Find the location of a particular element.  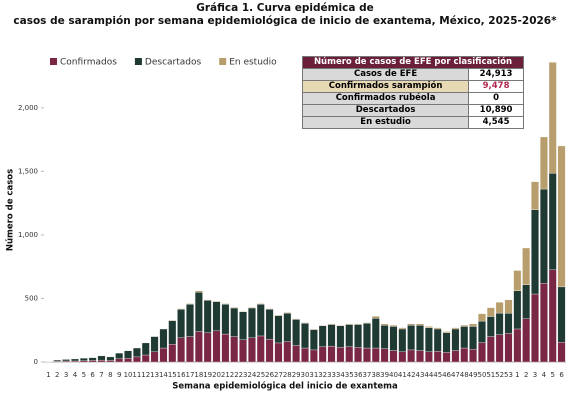

x-tick-label: 13 is located at coordinates (154, 375).